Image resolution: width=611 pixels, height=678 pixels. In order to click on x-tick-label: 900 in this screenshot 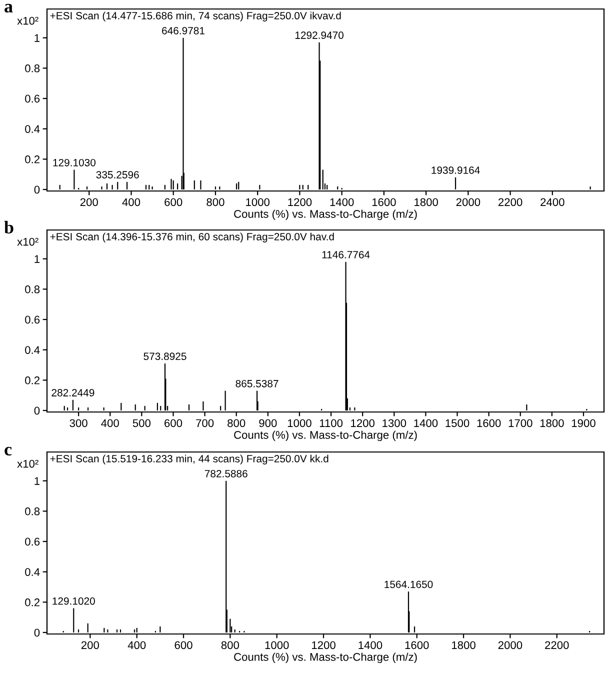, I will do `click(268, 423)`.